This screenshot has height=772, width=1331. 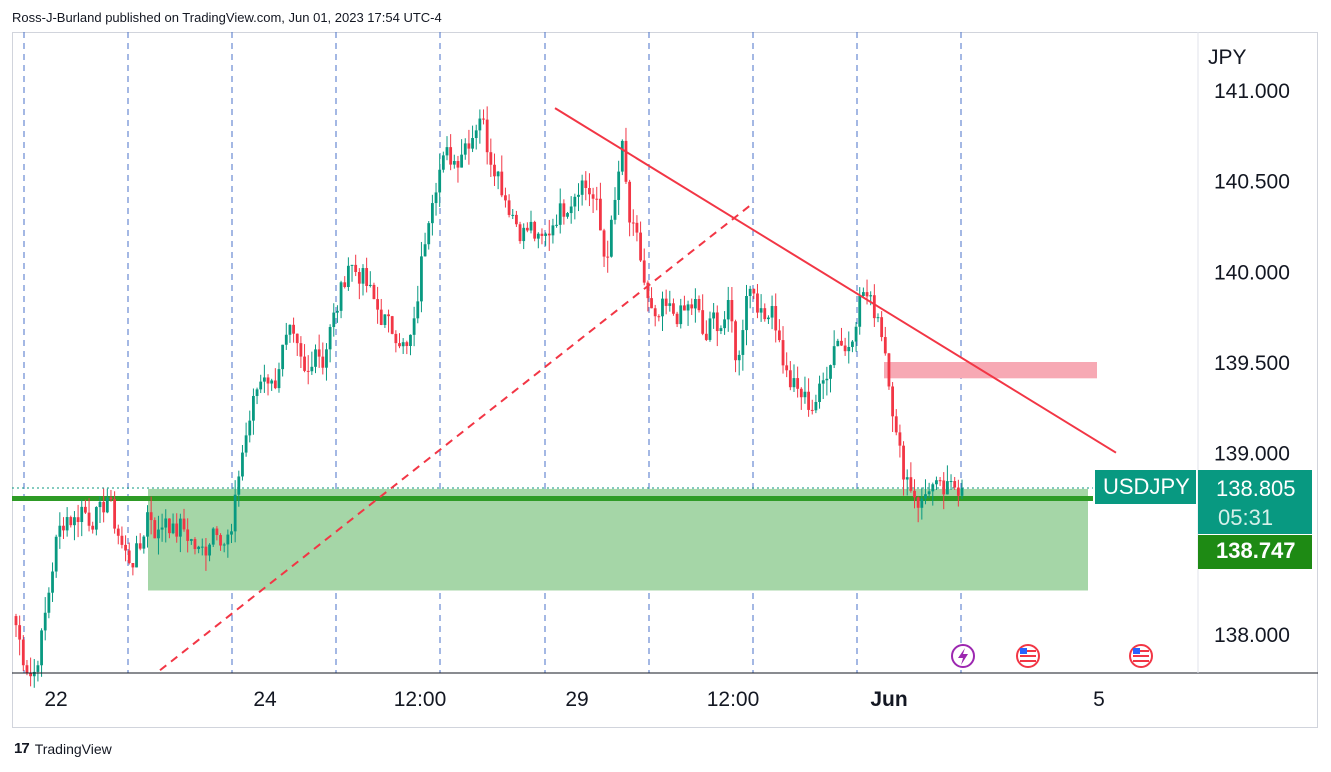 What do you see at coordinates (1146, 486) in the screenshot?
I see `symbol-label: USDJPY` at bounding box center [1146, 486].